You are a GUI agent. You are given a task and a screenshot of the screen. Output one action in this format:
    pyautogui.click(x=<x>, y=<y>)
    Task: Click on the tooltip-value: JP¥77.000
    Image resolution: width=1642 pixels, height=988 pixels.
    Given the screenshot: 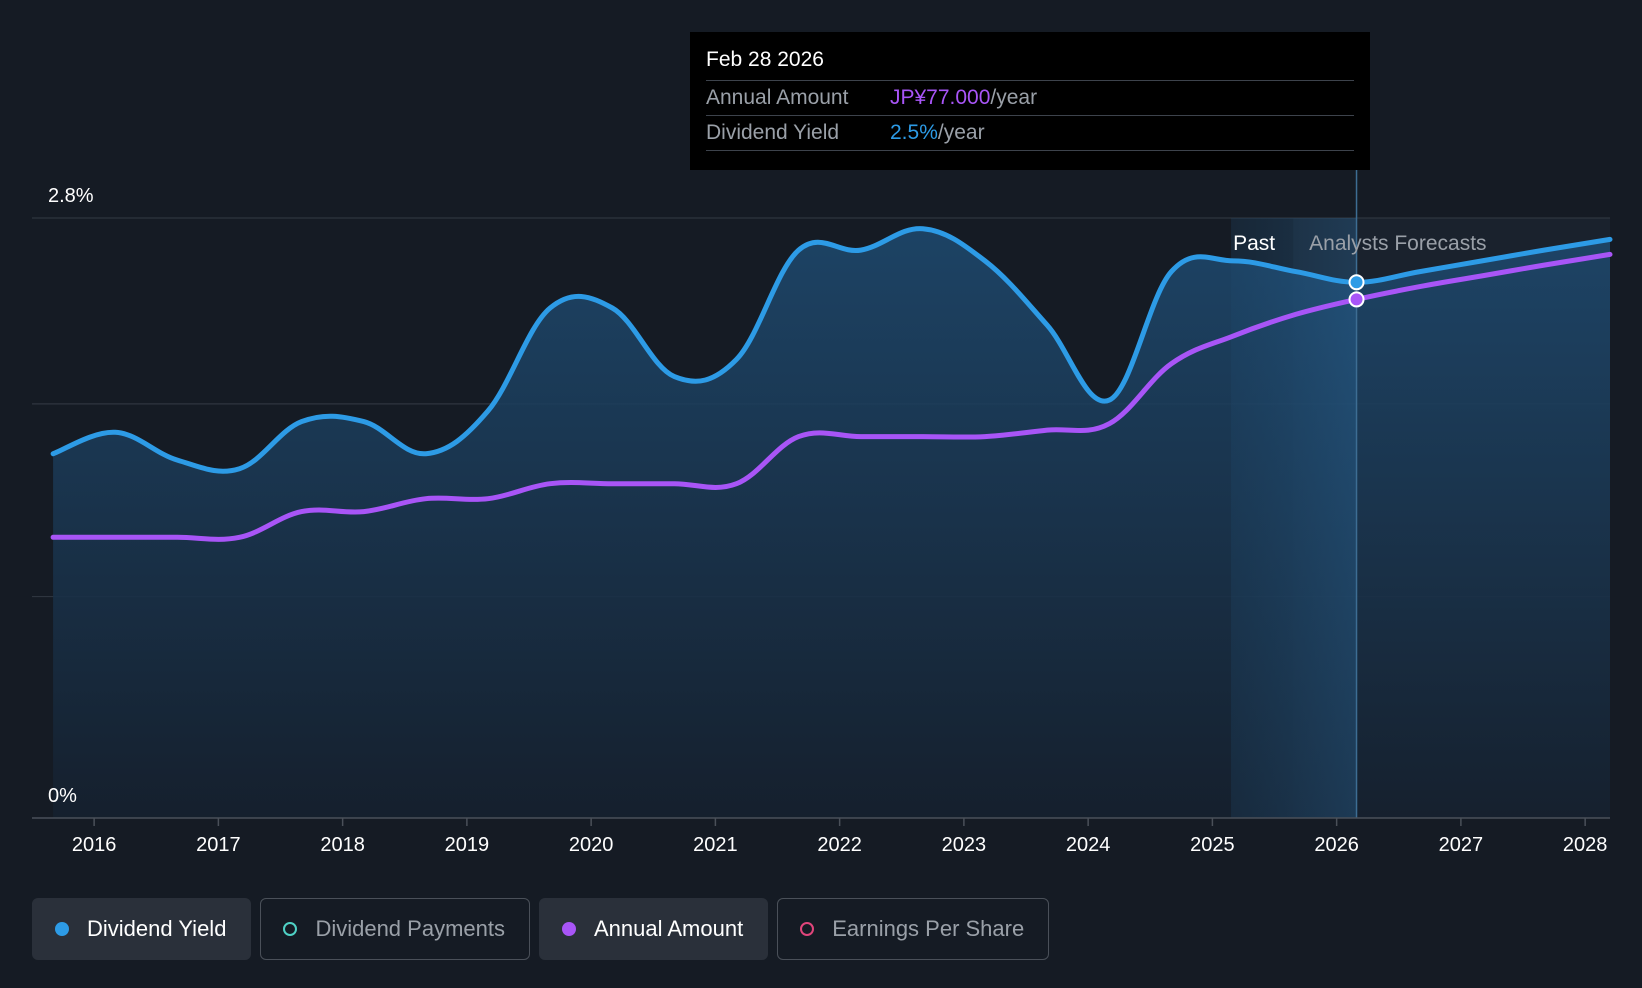 What is the action you would take?
    pyautogui.click(x=940, y=97)
    